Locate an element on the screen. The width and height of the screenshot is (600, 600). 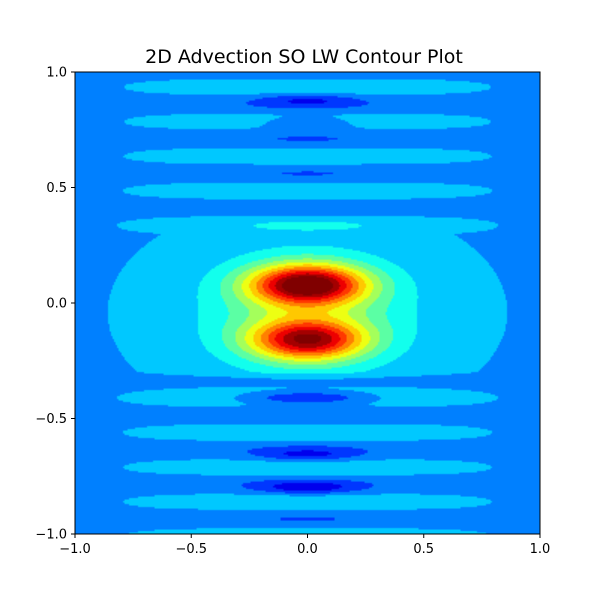
y-tick-label: 0.0 is located at coordinates (56, 304).